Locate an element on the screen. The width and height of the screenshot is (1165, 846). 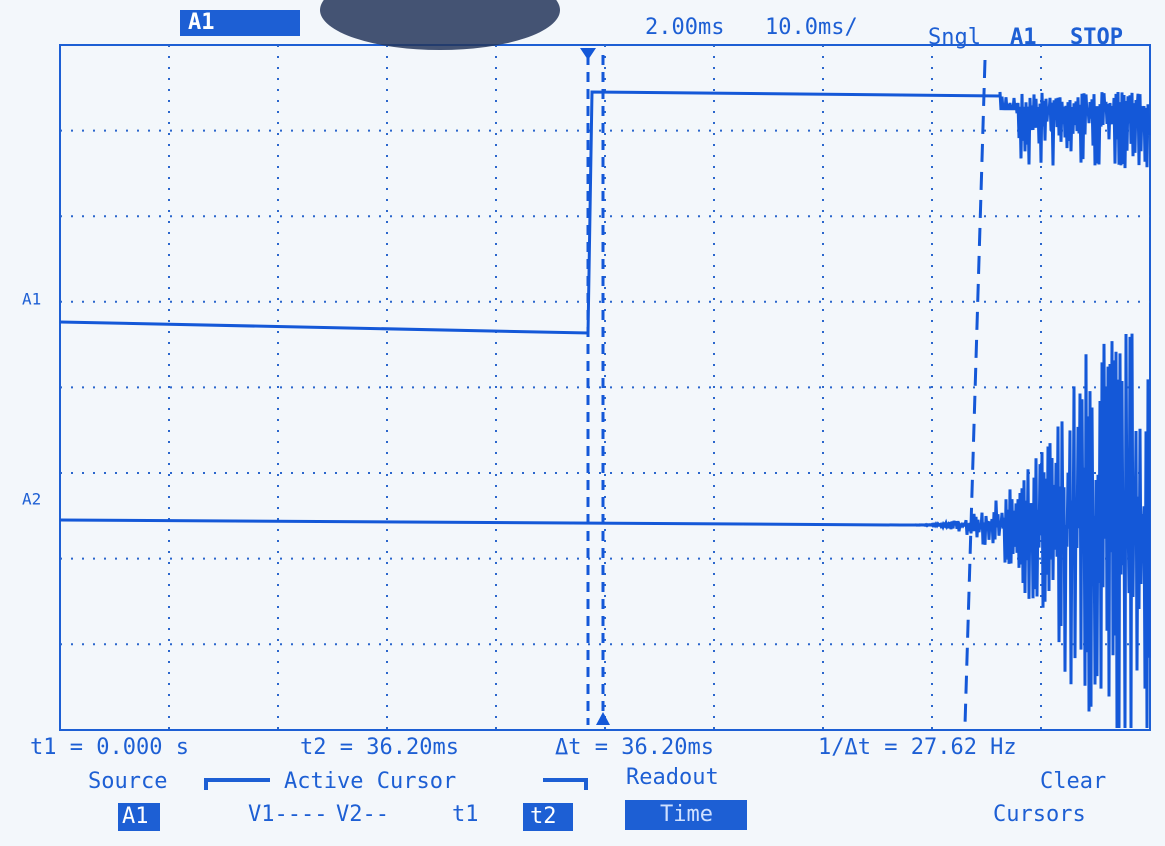
menu-cursors: Cursors is located at coordinates (1039, 814).